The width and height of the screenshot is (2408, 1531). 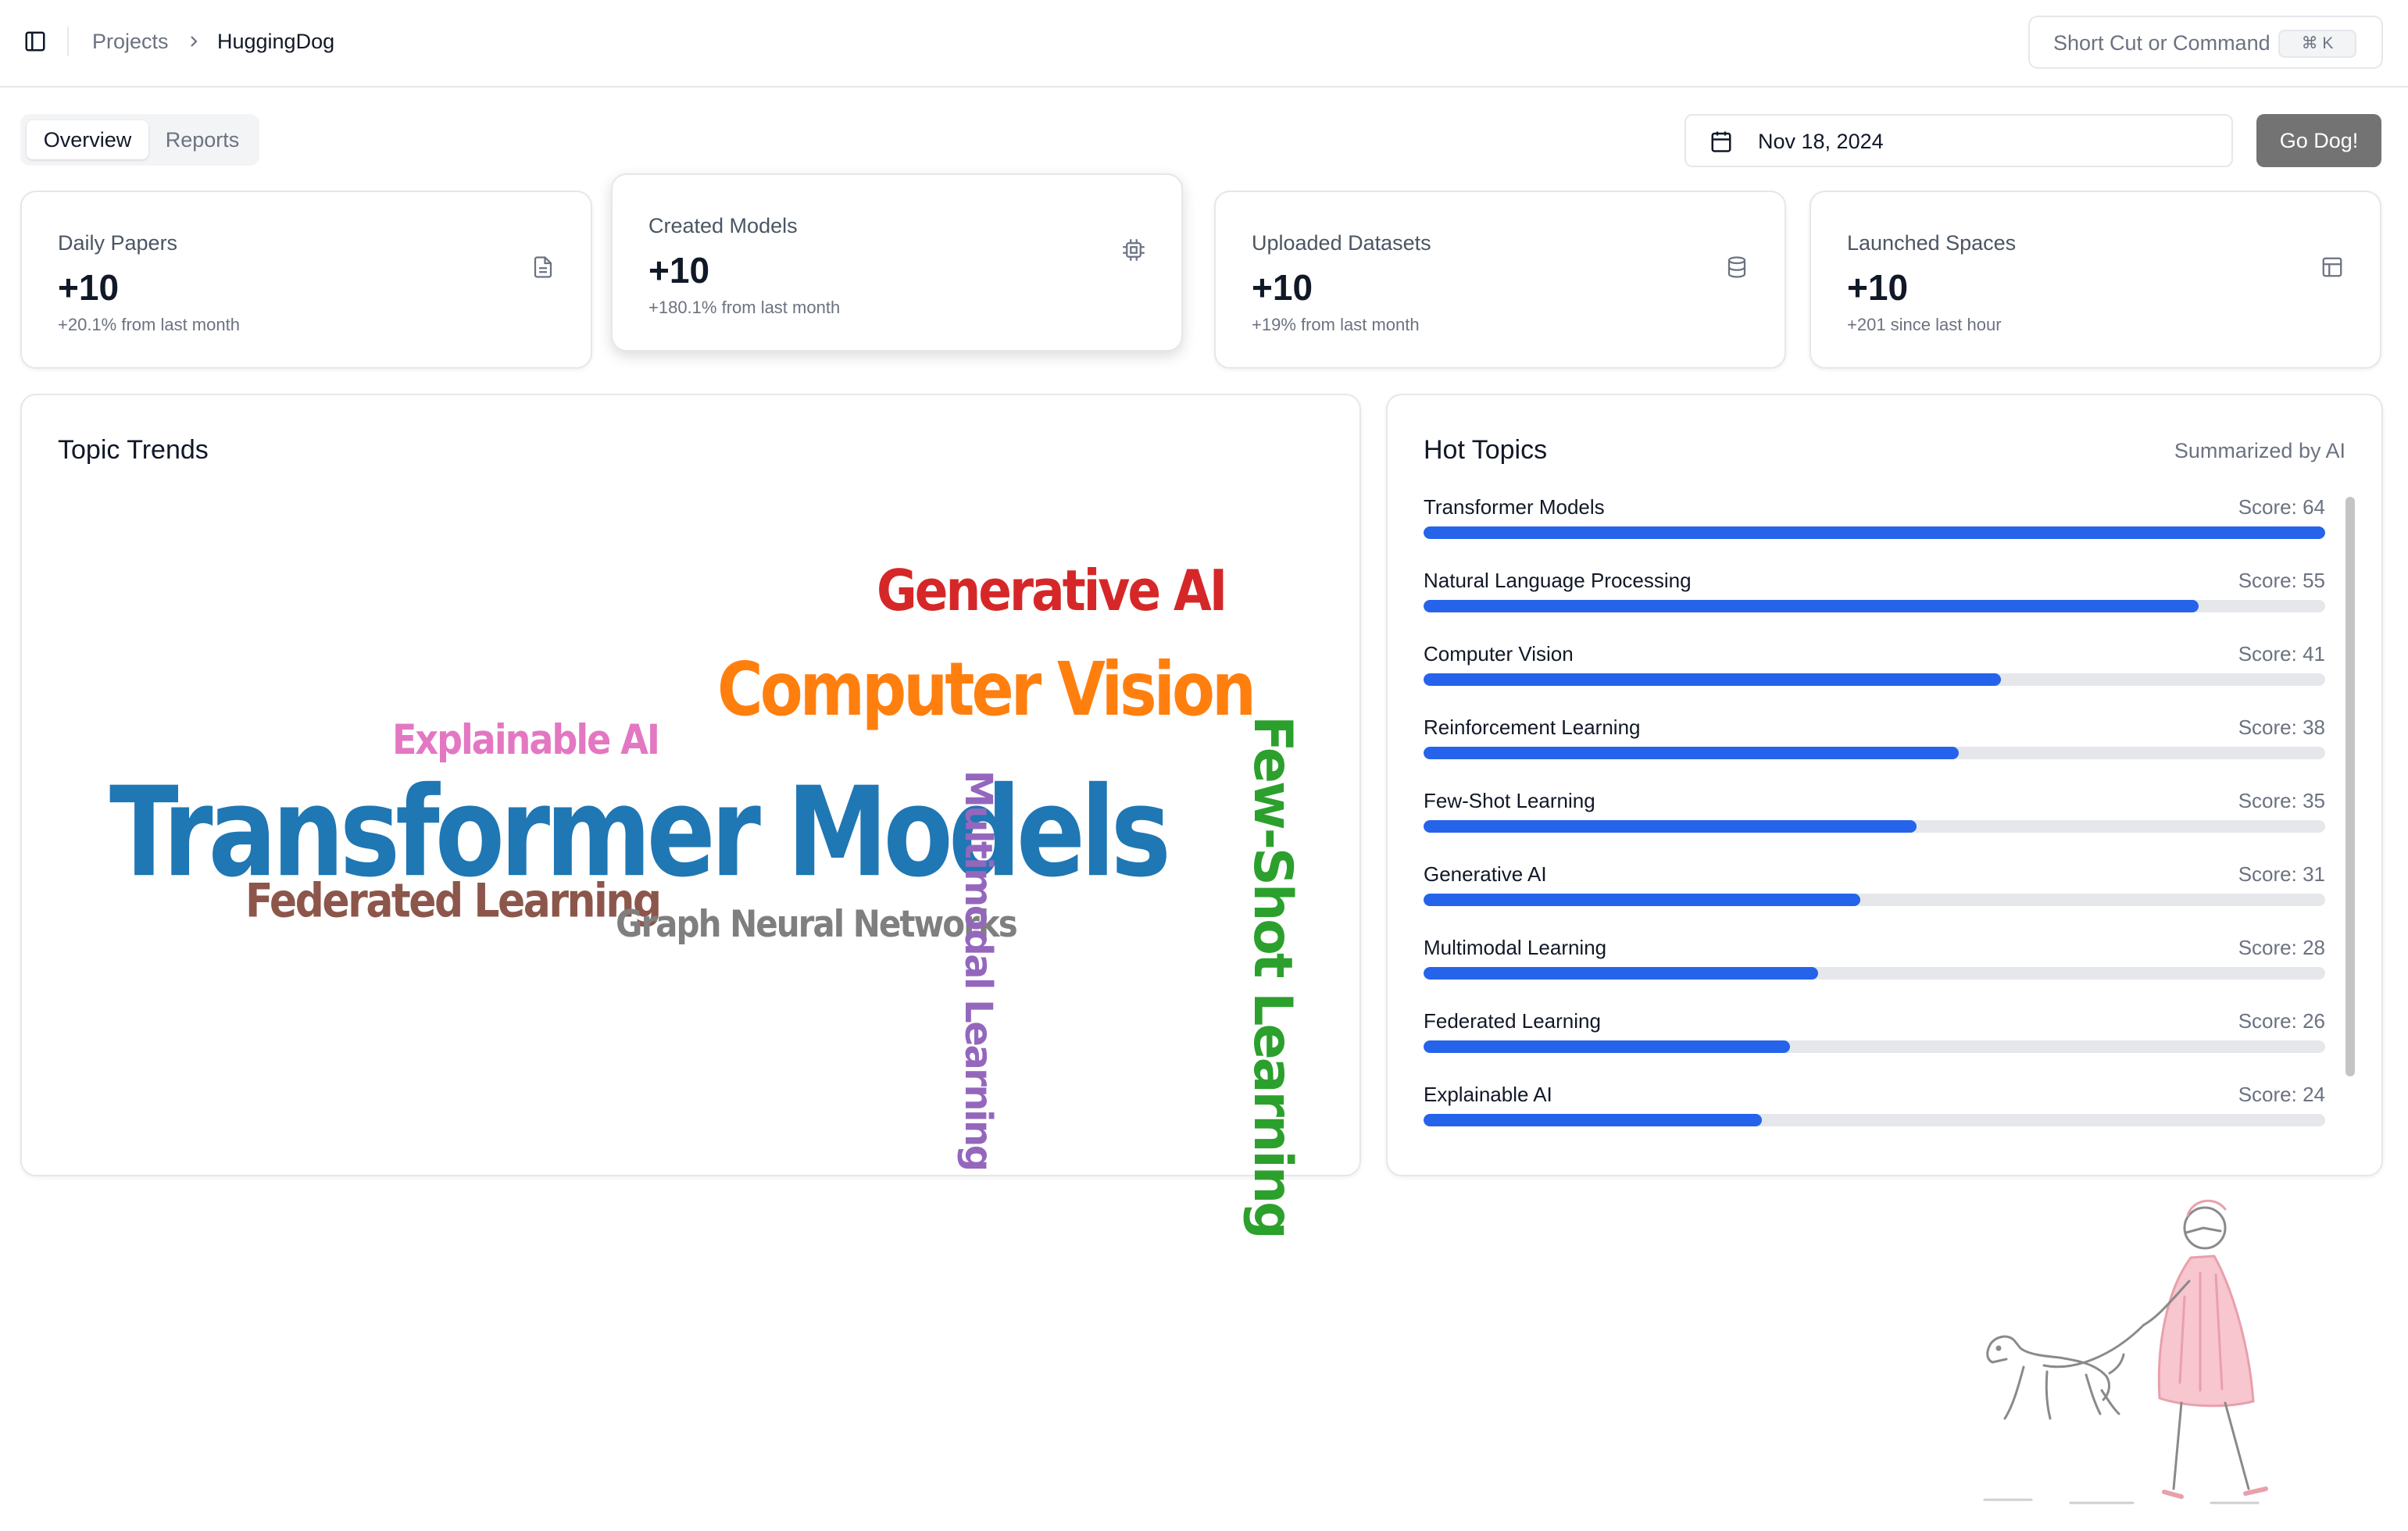 What do you see at coordinates (2281, 947) in the screenshot?
I see `topic-score: Score: 28` at bounding box center [2281, 947].